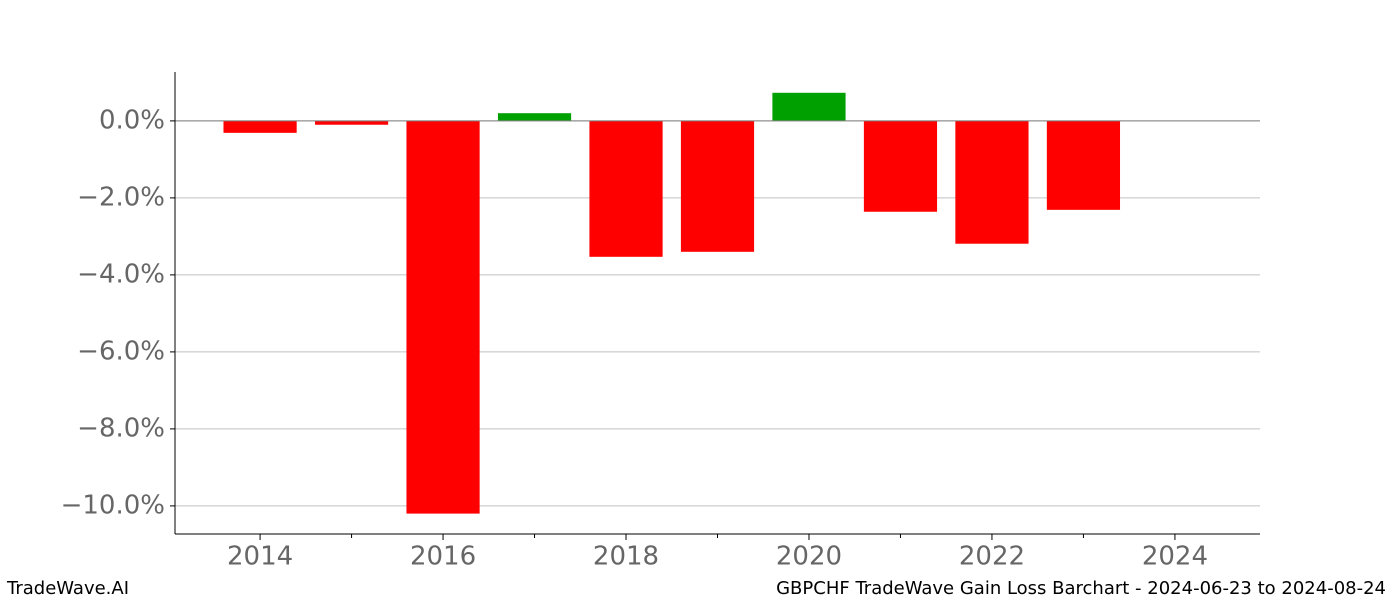 This screenshot has width=1400, height=600. Describe the element at coordinates (121, 274) in the screenshot. I see `y-tick-label: −4.0%` at that location.